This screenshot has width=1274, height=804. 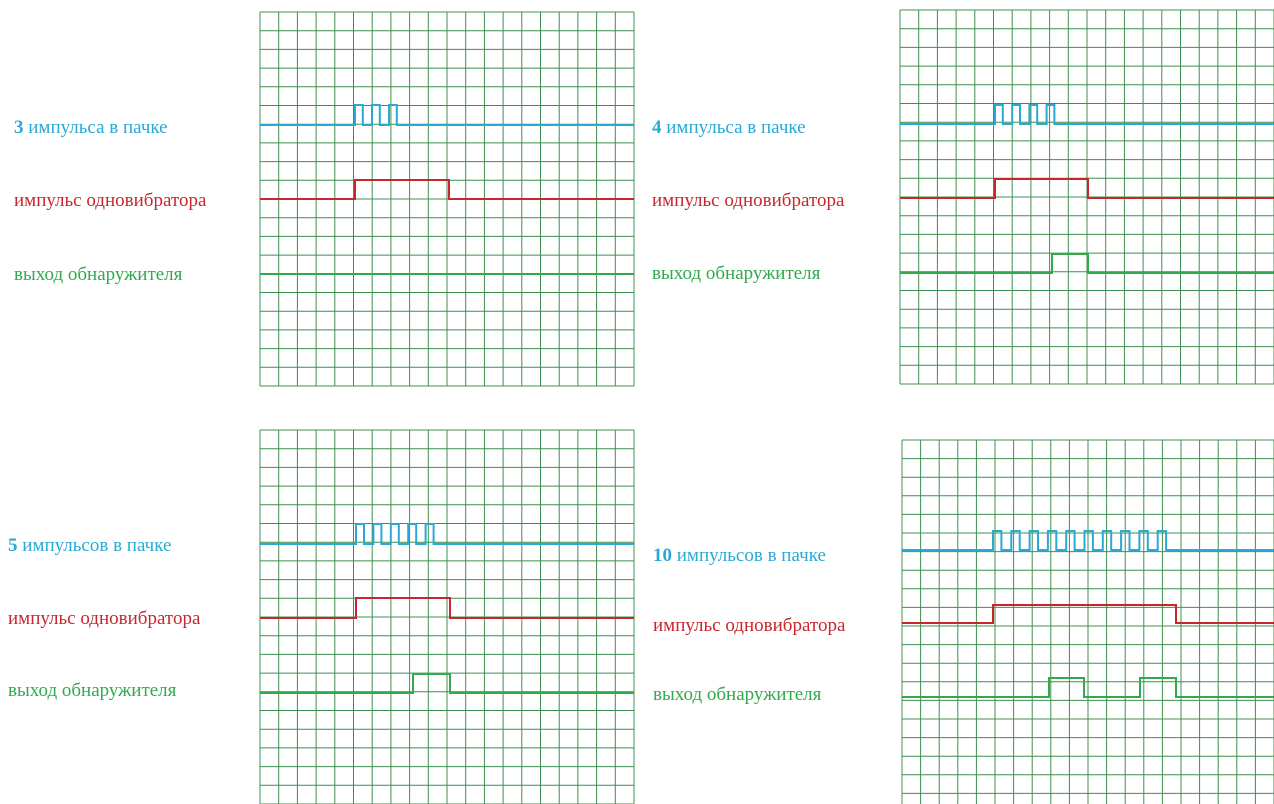 What do you see at coordinates (657, 127) in the screenshot?
I see `burst-count: 4` at bounding box center [657, 127].